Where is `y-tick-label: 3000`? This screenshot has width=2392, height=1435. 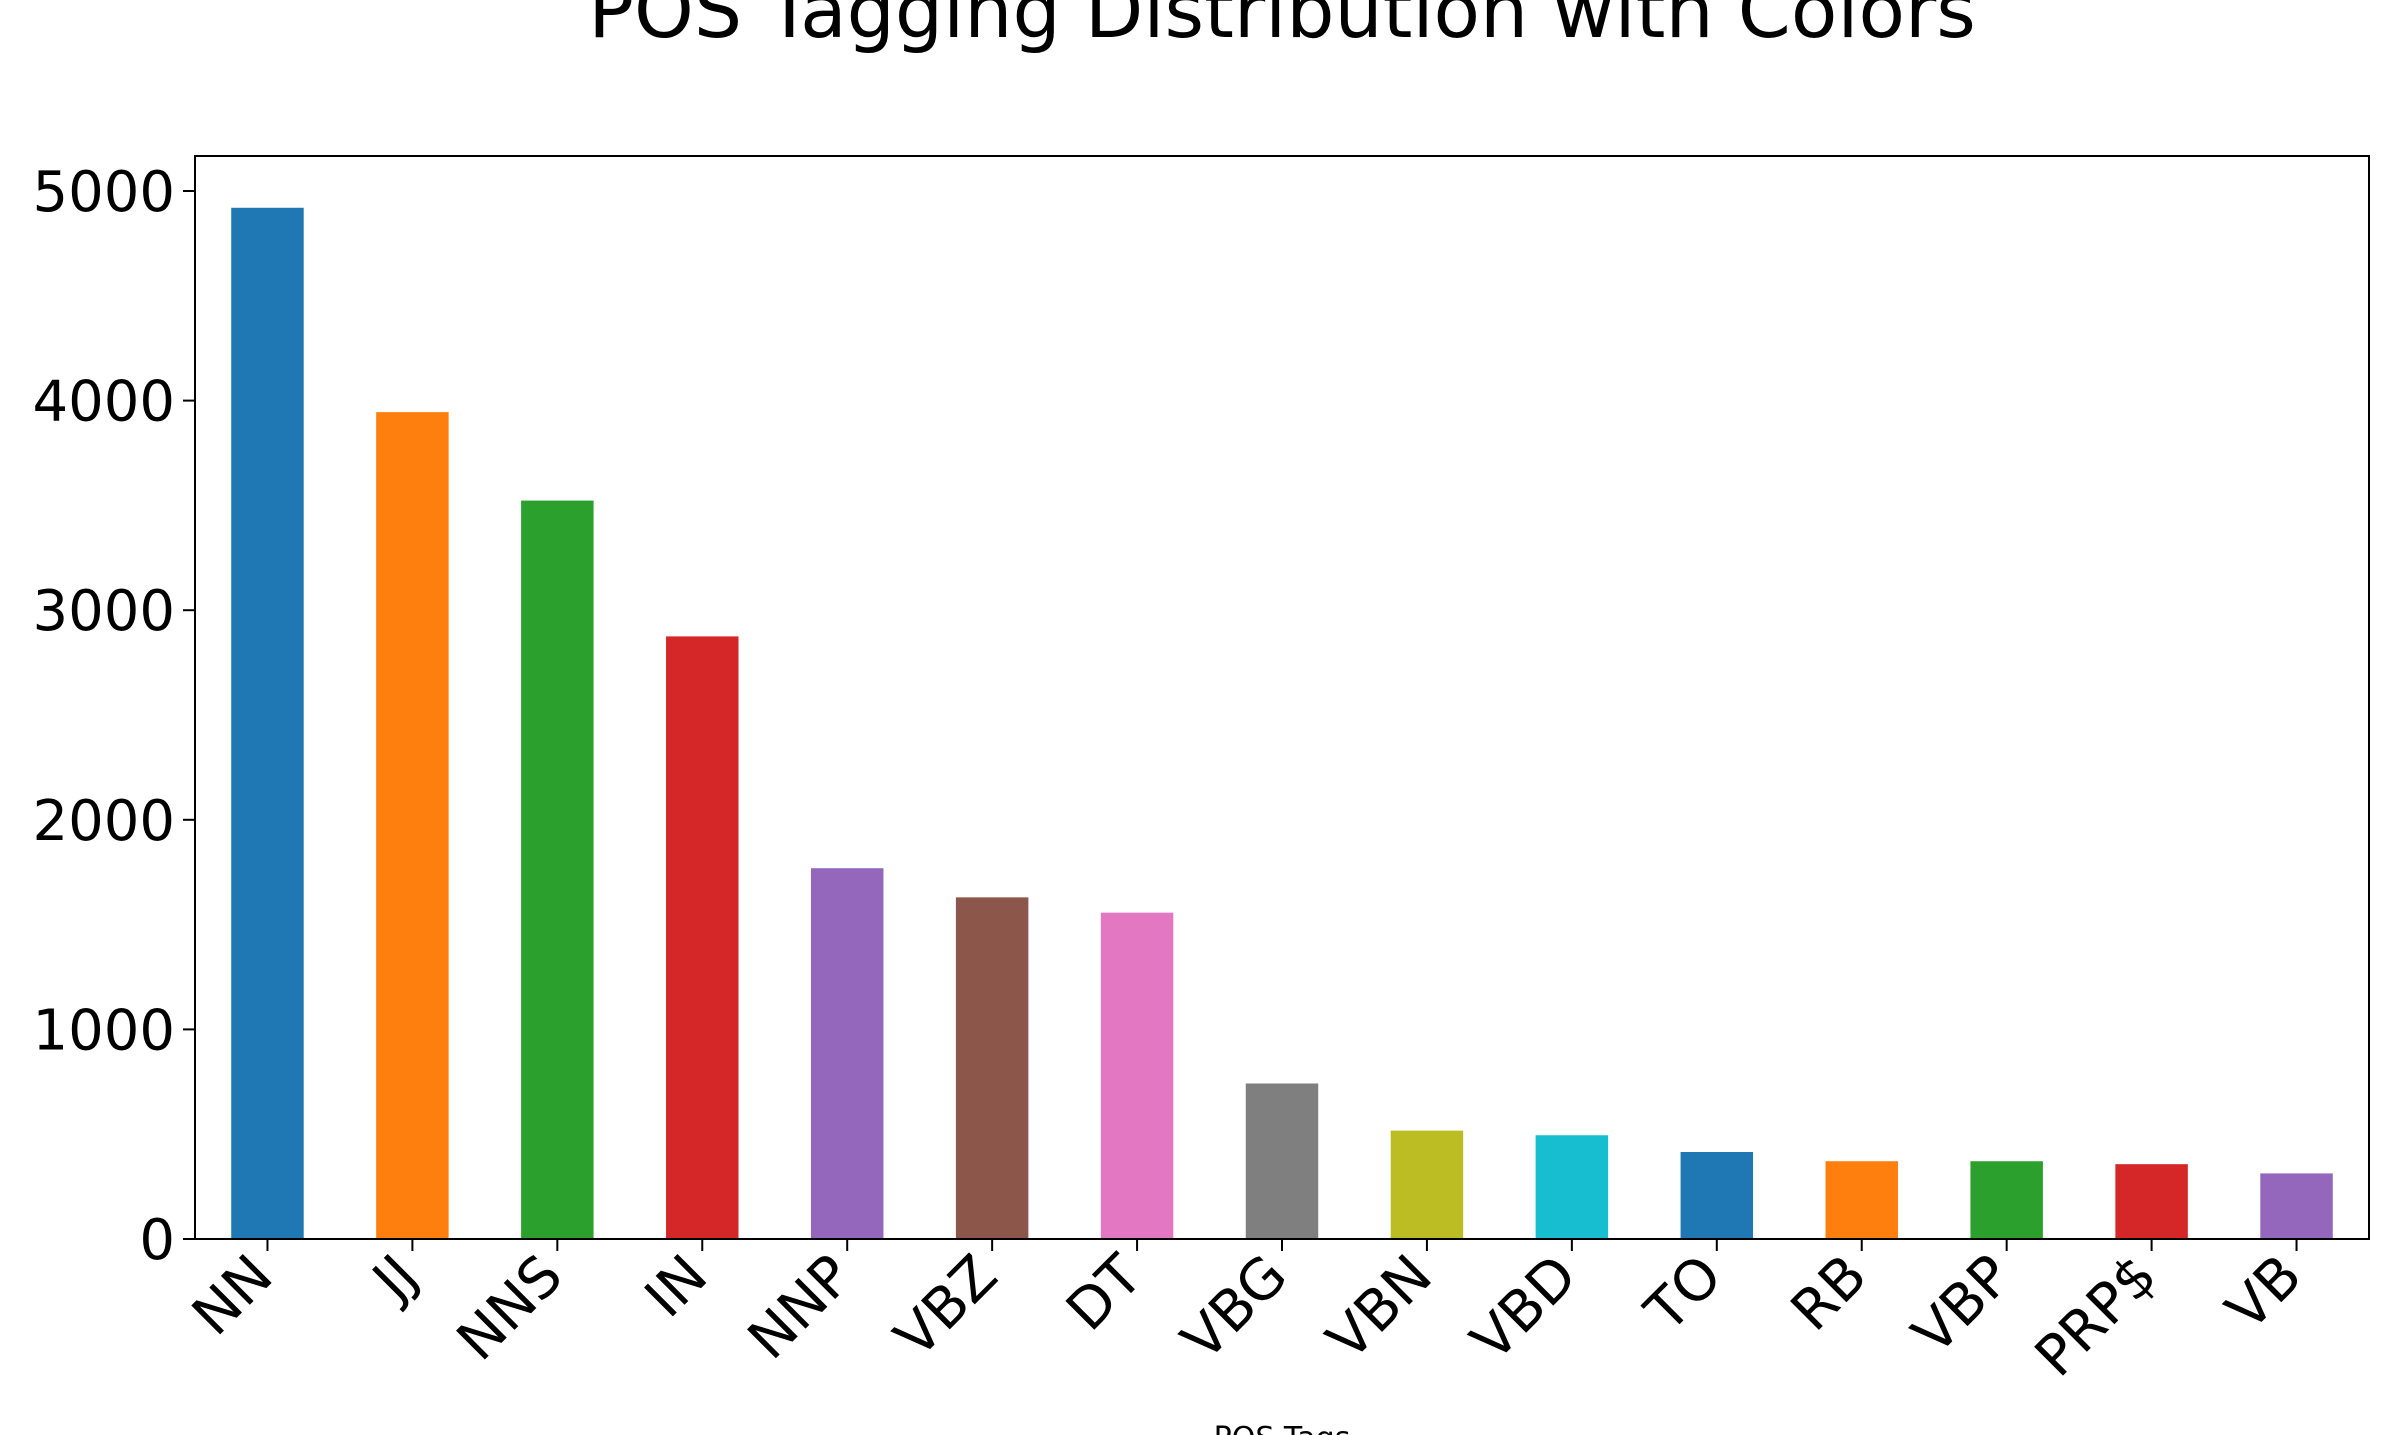 y-tick-label: 3000 is located at coordinates (103, 611).